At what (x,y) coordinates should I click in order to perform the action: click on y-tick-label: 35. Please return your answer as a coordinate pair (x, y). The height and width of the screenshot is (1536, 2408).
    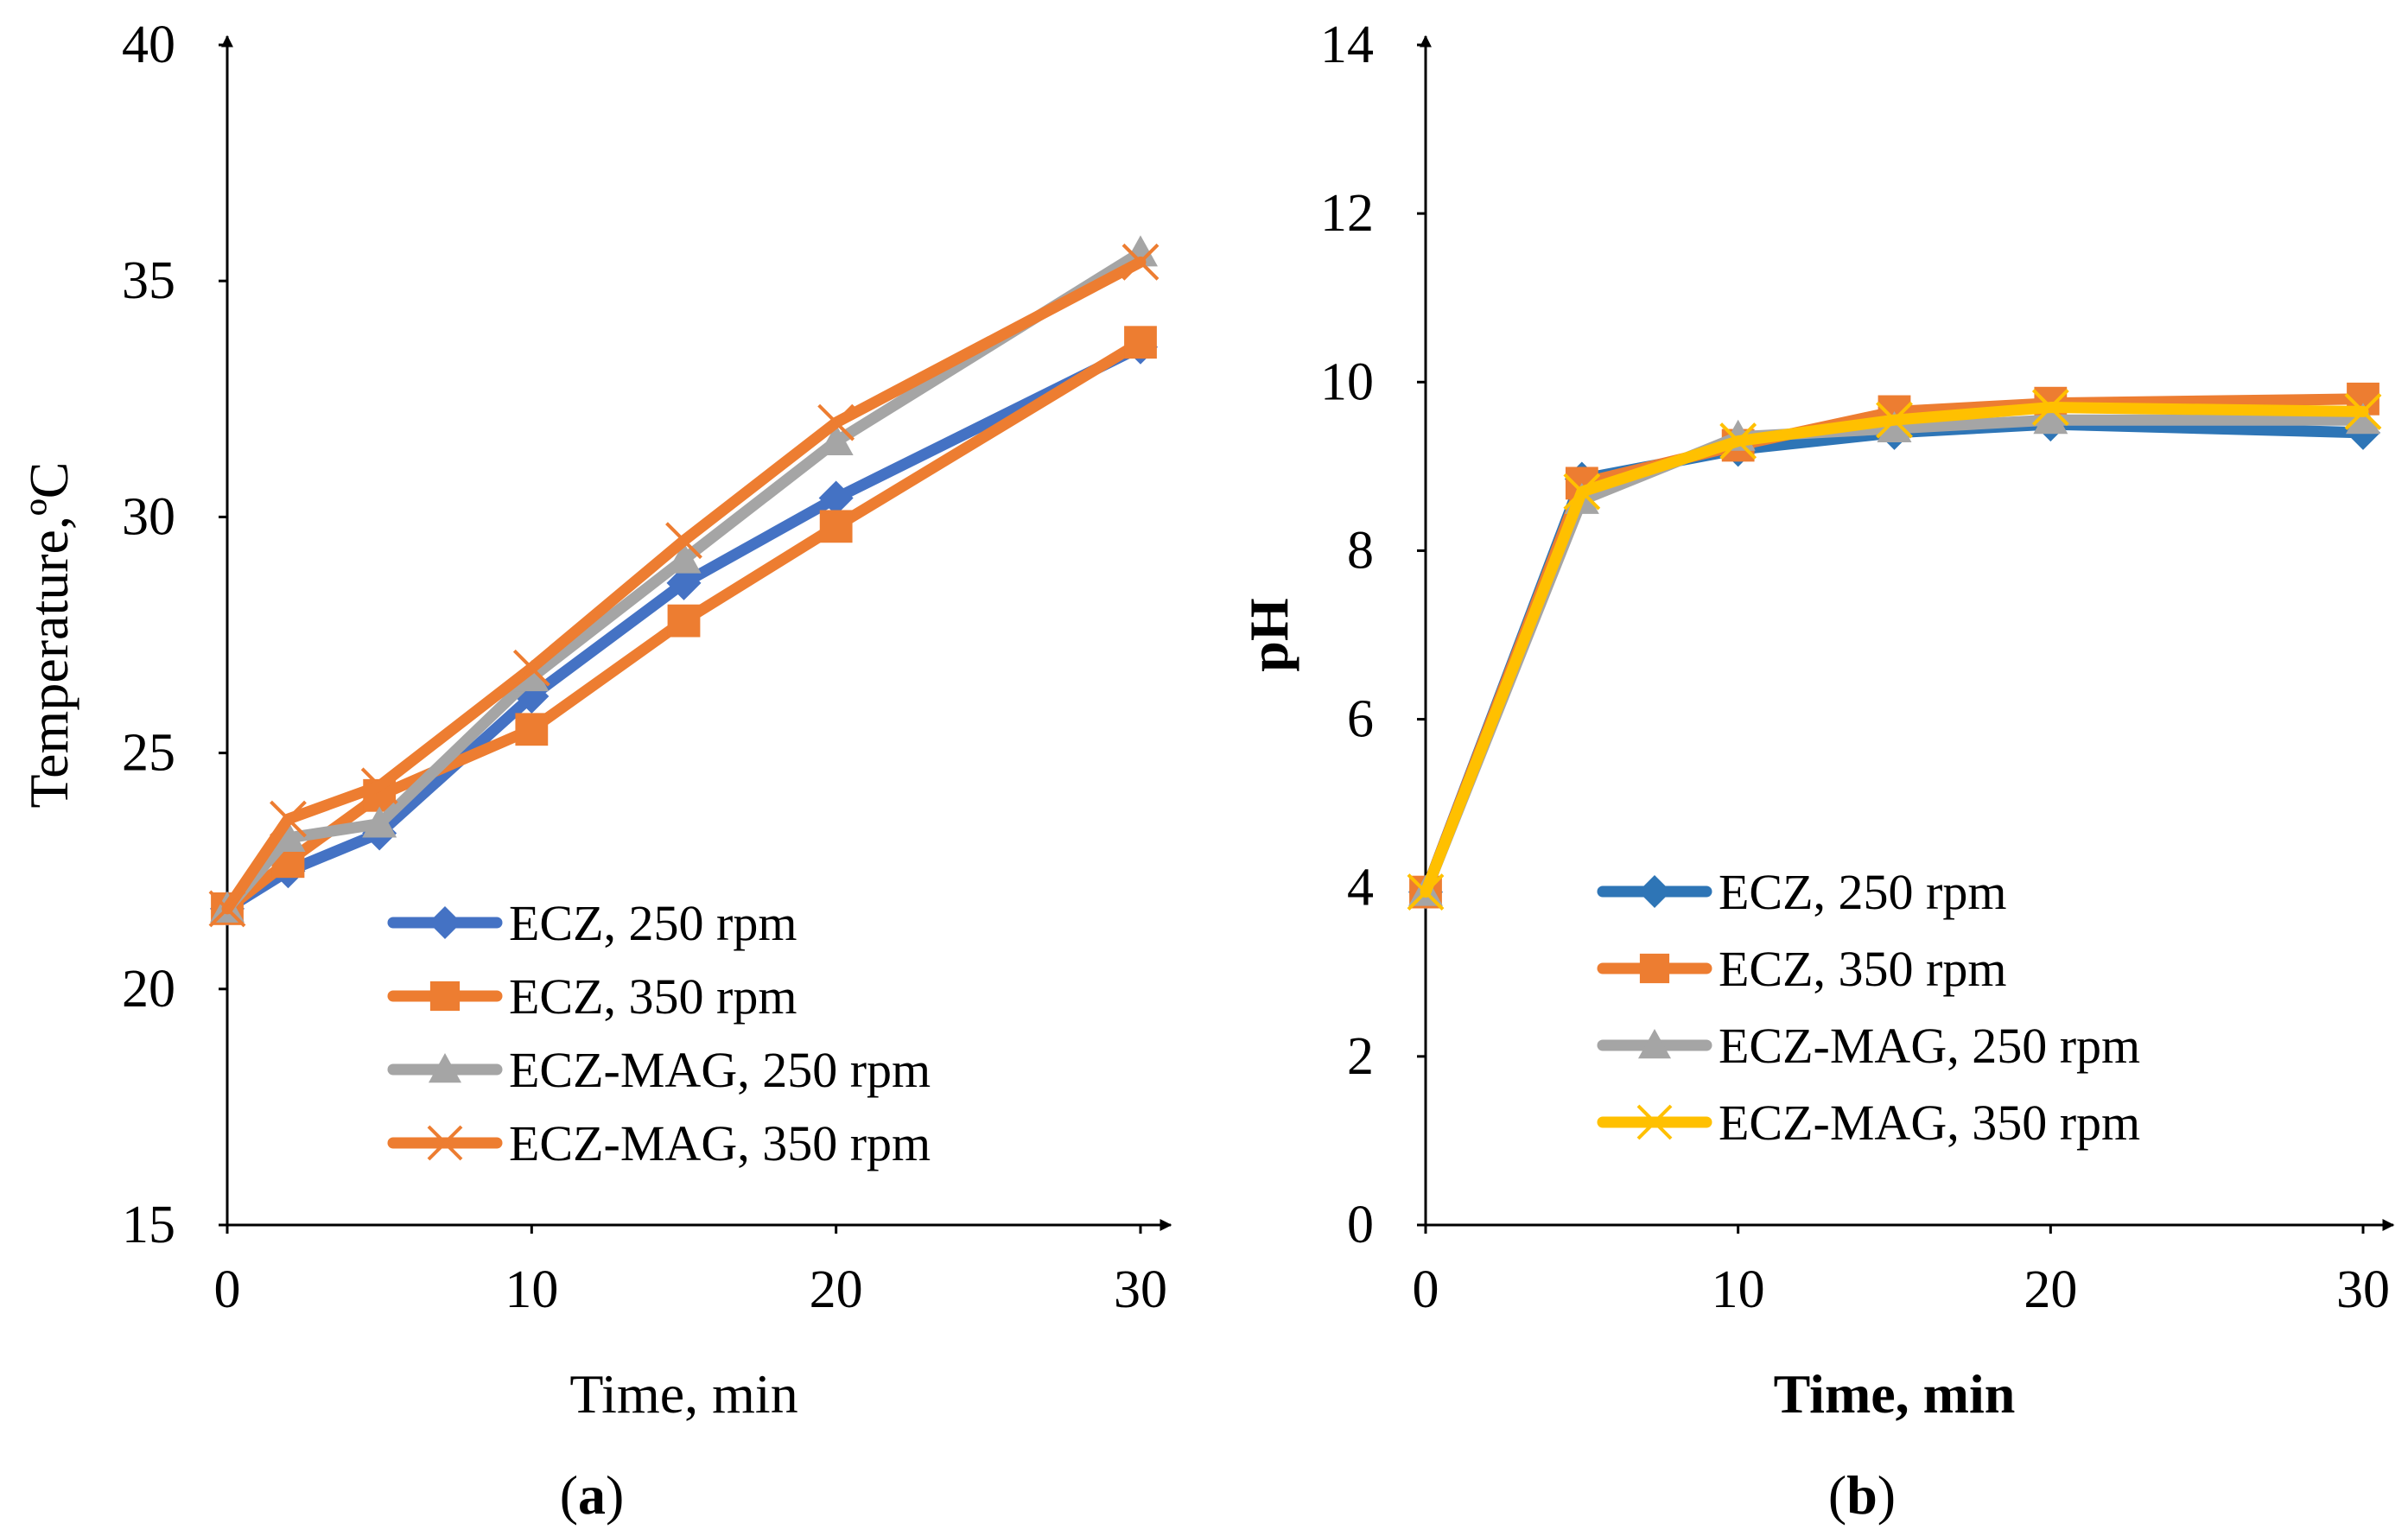
    Looking at the image, I should click on (148, 280).